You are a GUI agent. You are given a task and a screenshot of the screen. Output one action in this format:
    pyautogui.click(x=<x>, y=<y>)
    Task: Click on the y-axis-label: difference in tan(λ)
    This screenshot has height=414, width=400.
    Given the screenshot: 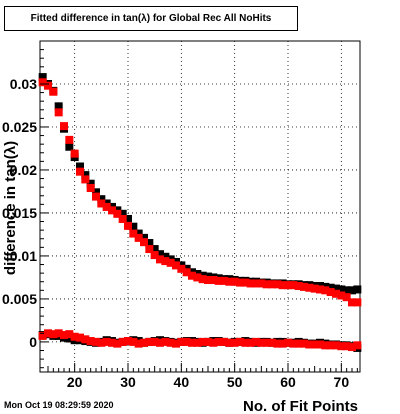 What is the action you would take?
    pyautogui.click(x=10, y=208)
    